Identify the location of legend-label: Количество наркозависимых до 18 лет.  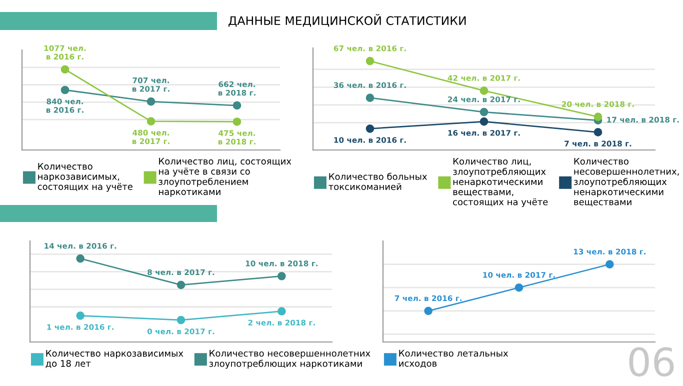
(115, 359).